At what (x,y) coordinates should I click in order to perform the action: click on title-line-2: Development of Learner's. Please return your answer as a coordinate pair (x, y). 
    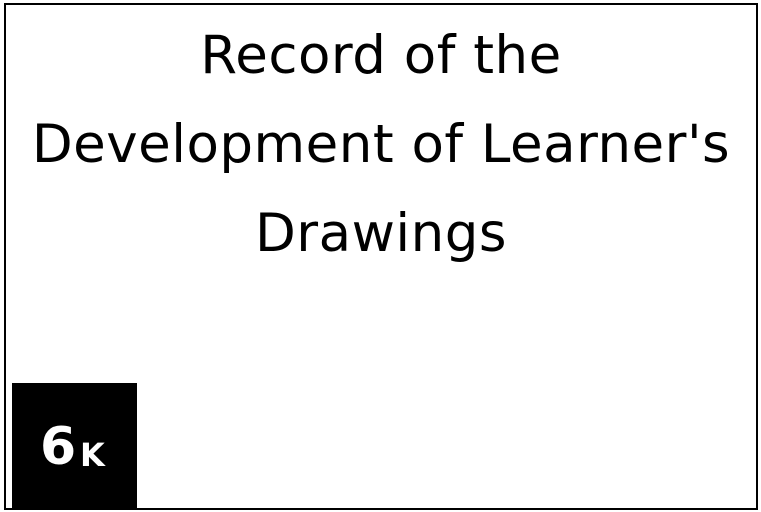
    Looking at the image, I should click on (381, 144).